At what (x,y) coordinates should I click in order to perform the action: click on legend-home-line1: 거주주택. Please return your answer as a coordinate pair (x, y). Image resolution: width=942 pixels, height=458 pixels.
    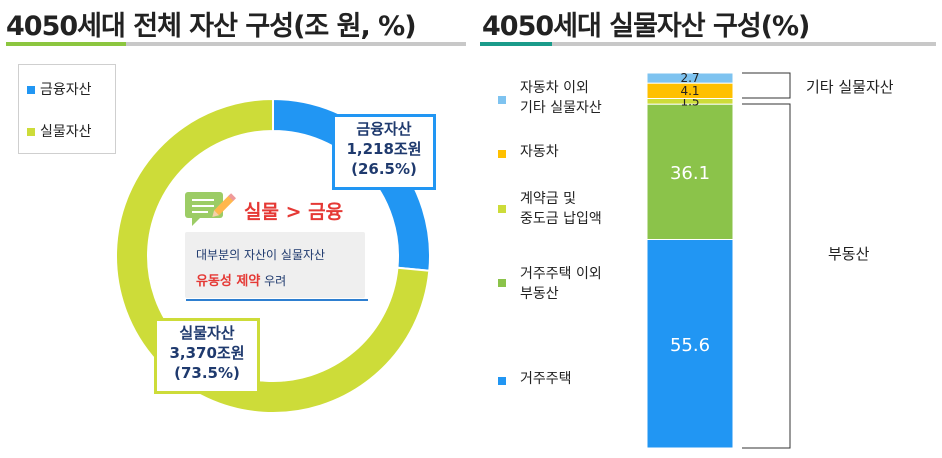
    Looking at the image, I should click on (546, 379).